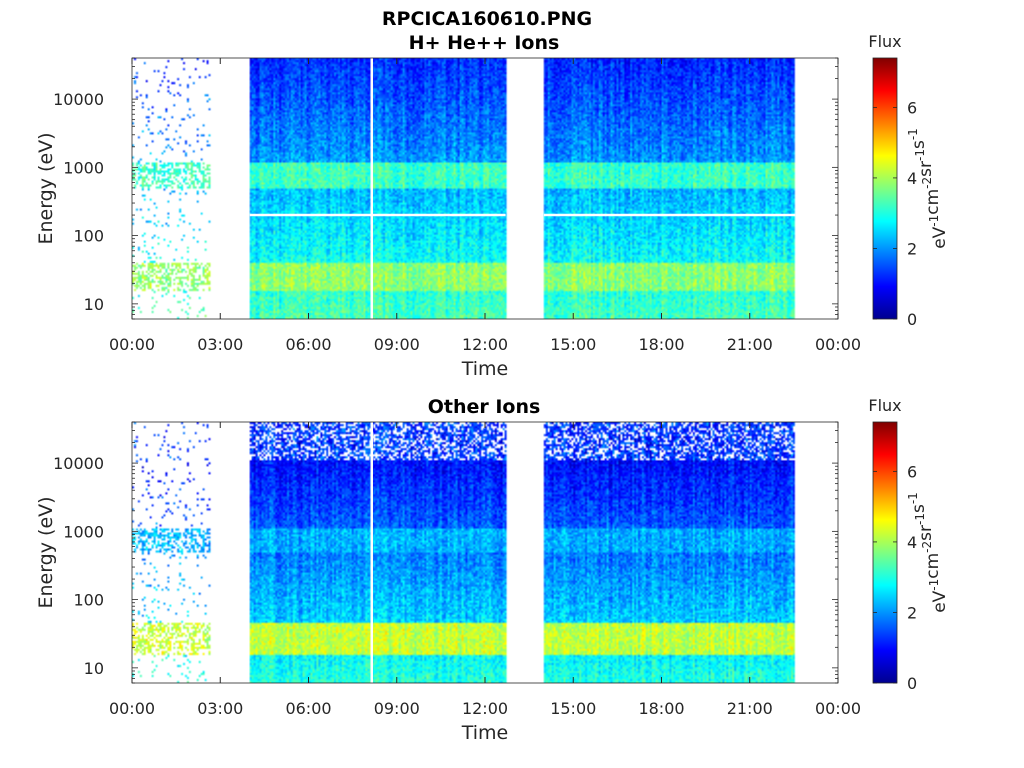 This screenshot has width=1024, height=768. I want to click on panel-title: H+ He++ Ions, so click(484, 43).